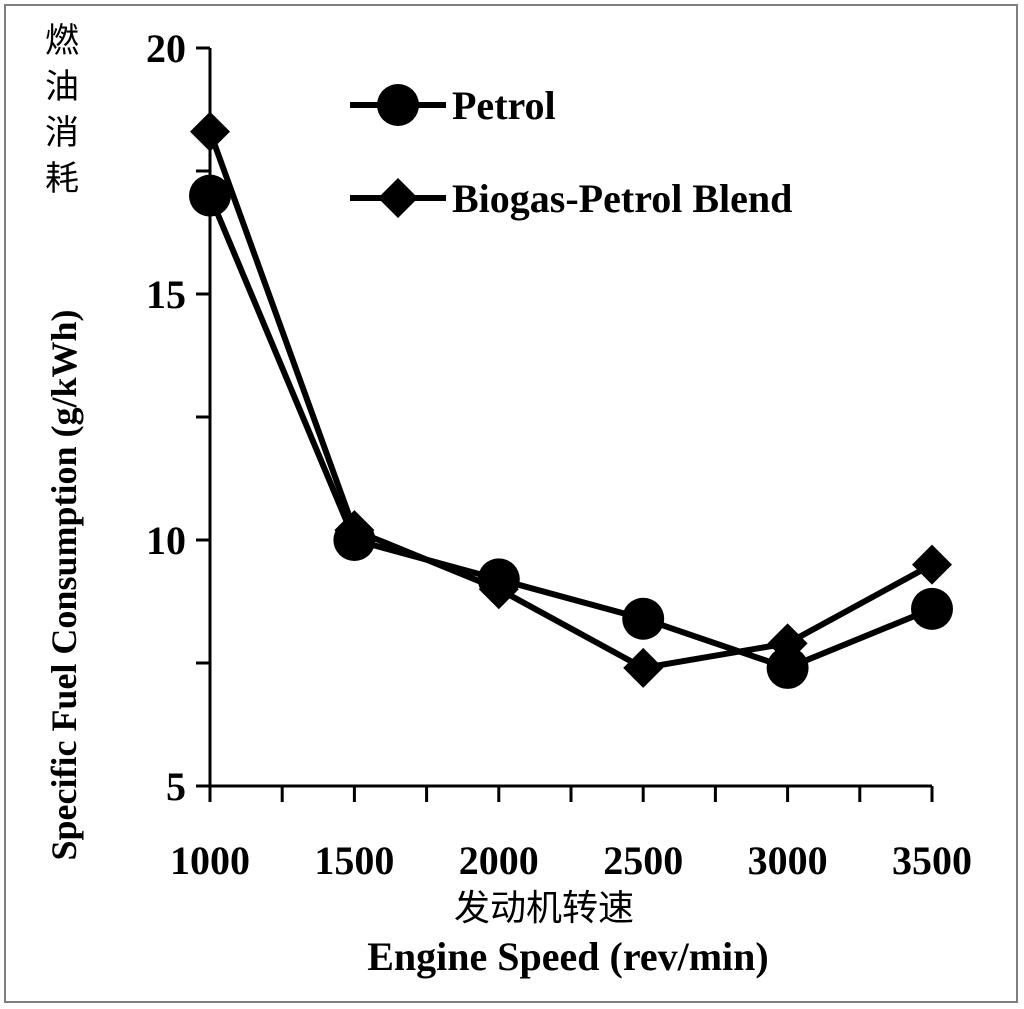 The width and height of the screenshot is (1024, 1009). What do you see at coordinates (504, 105) in the screenshot?
I see `legend-label: Petrol` at bounding box center [504, 105].